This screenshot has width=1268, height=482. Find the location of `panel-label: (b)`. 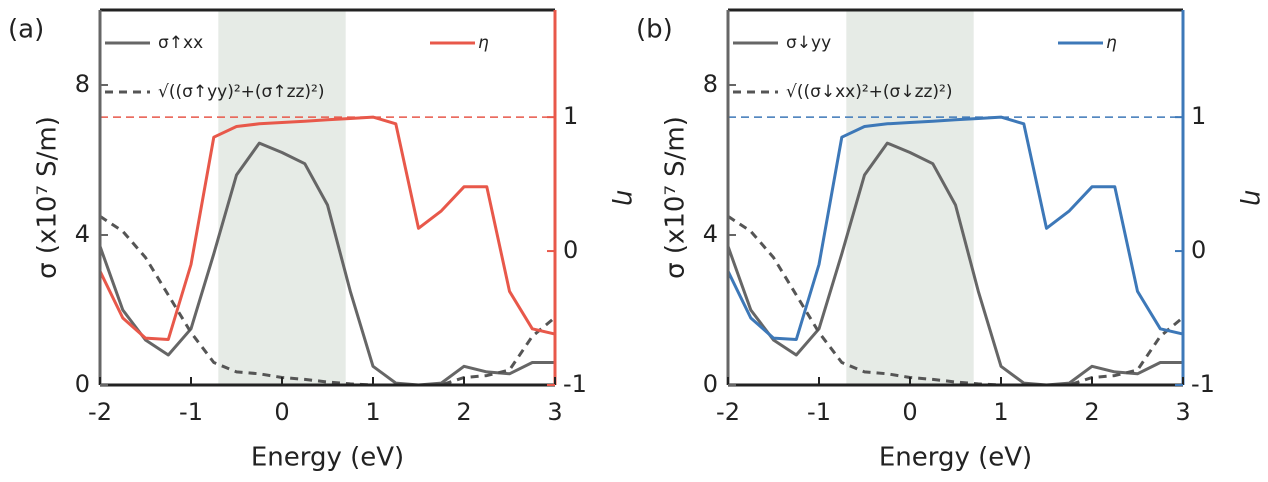

panel-label: (b) is located at coordinates (654, 30).